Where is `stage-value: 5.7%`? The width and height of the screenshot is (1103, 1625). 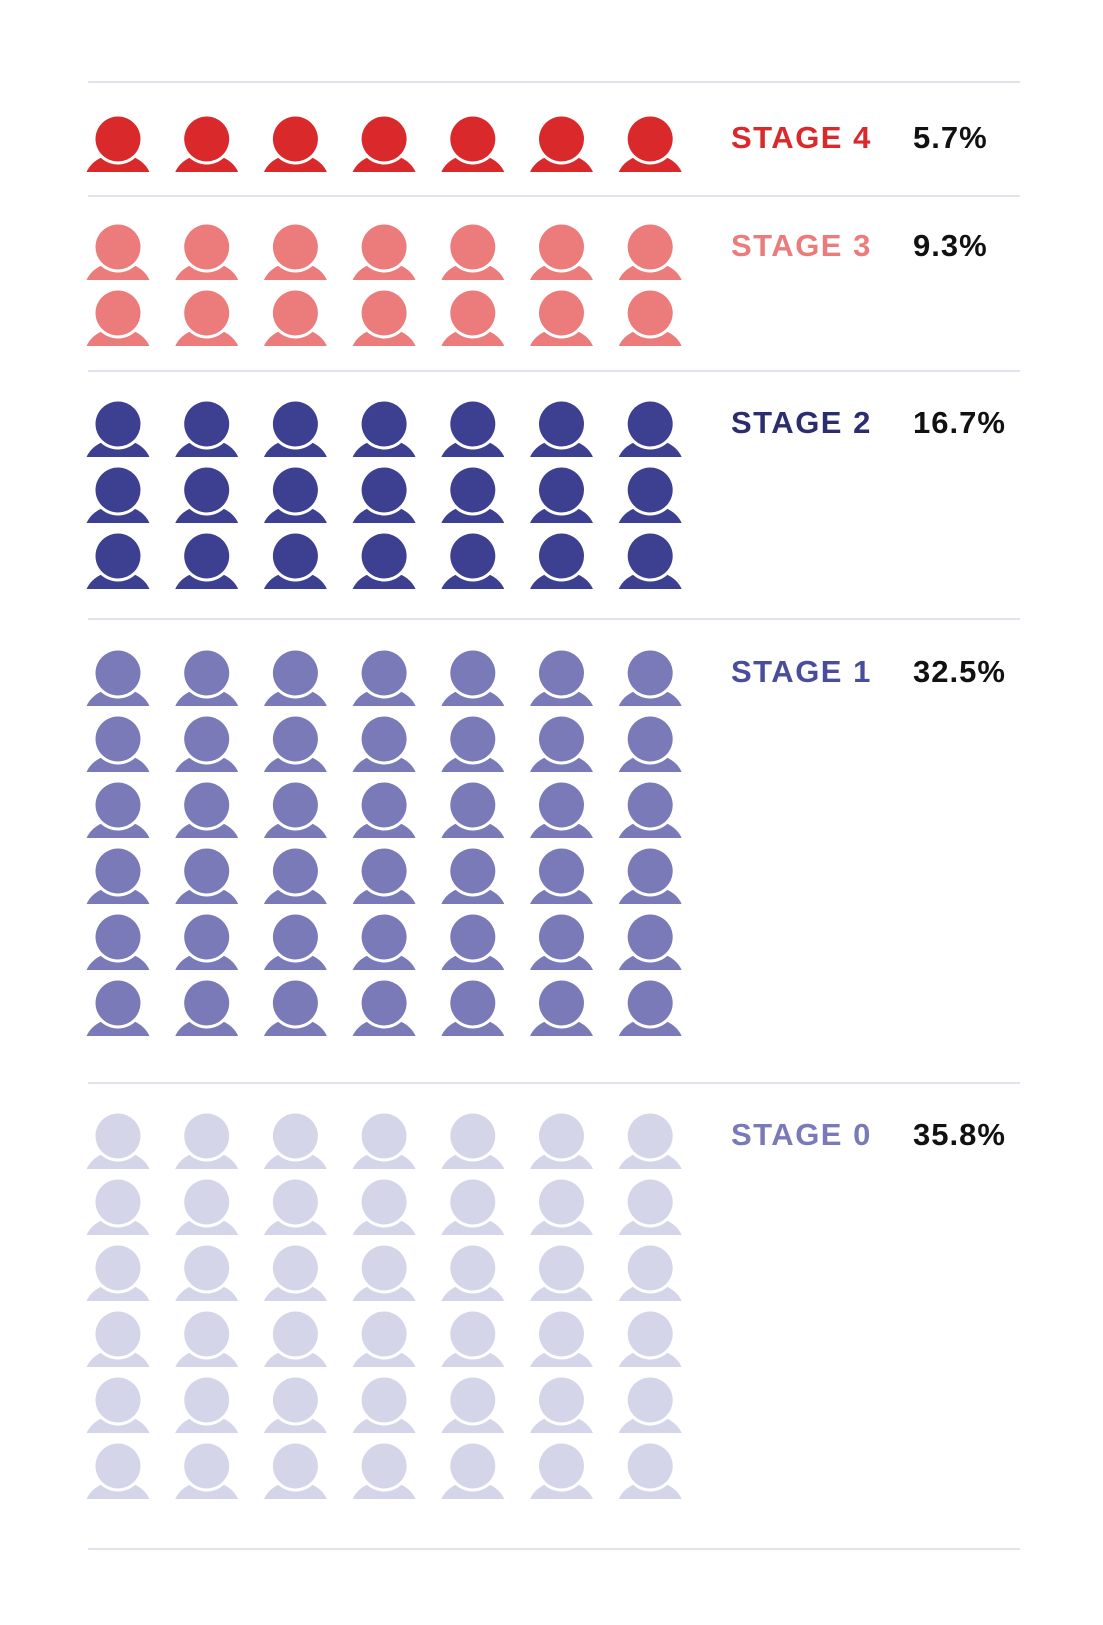
stage-value: 5.7% is located at coordinates (950, 137).